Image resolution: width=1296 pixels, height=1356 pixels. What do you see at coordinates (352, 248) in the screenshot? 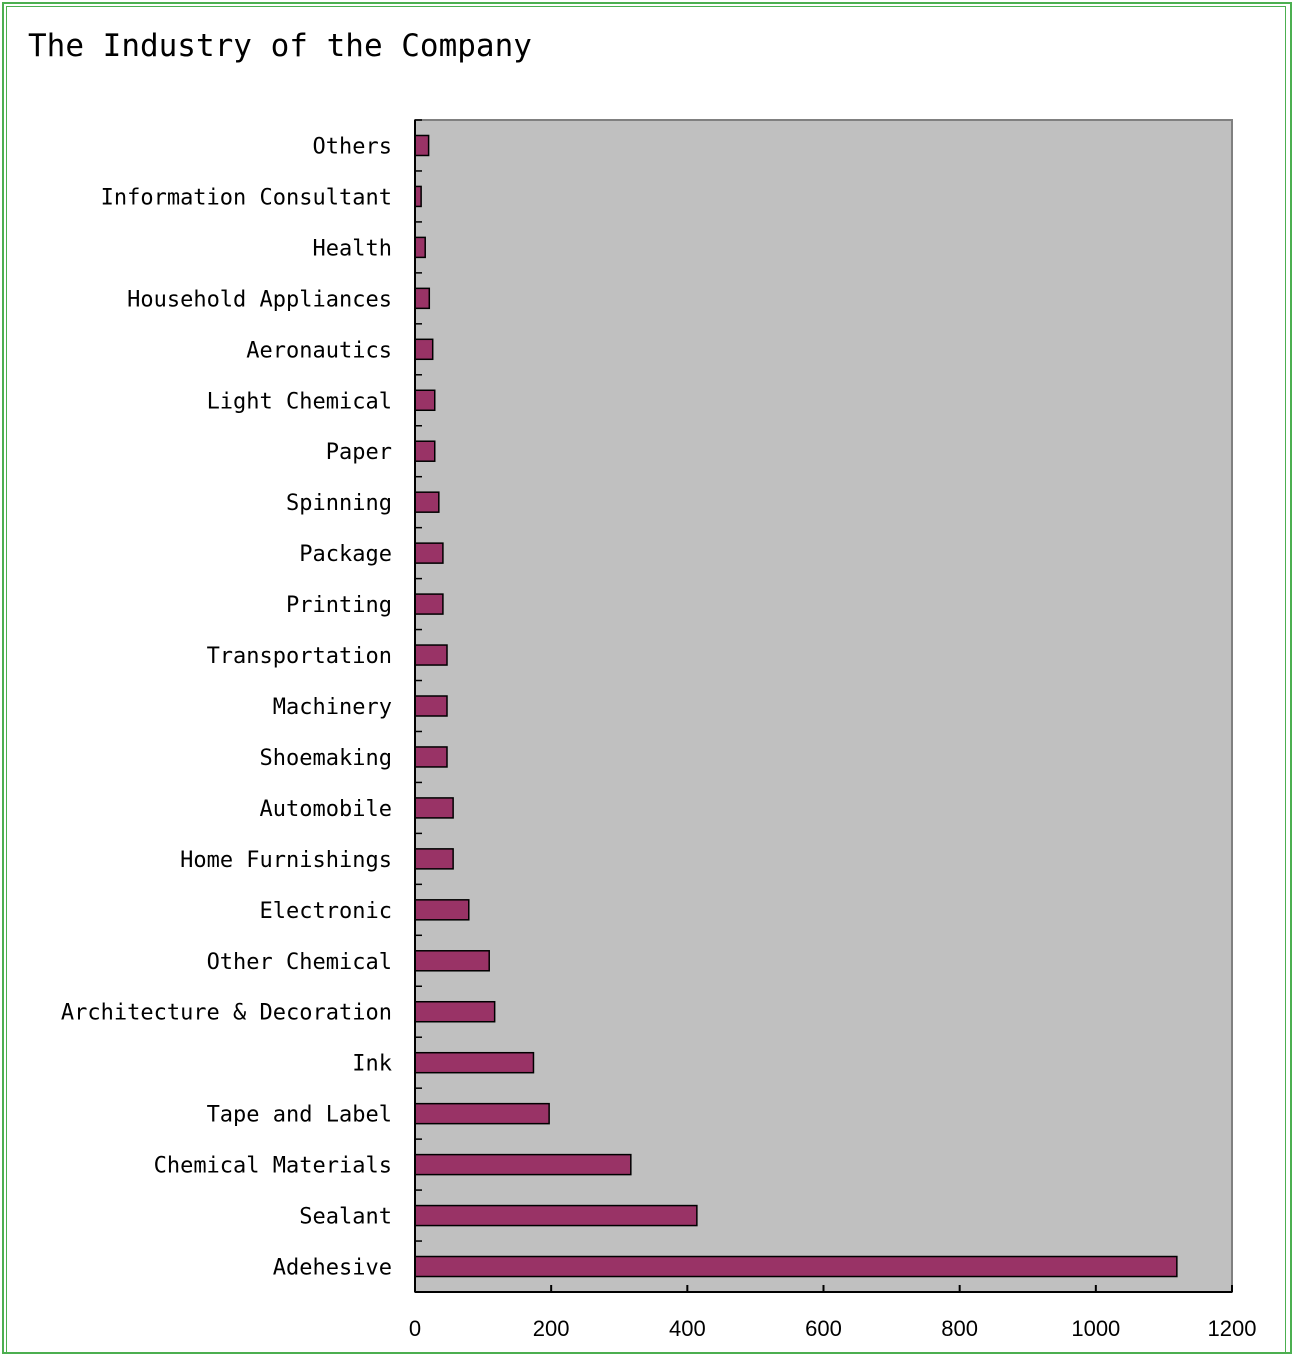
I see `category-label-2: Health` at bounding box center [352, 248].